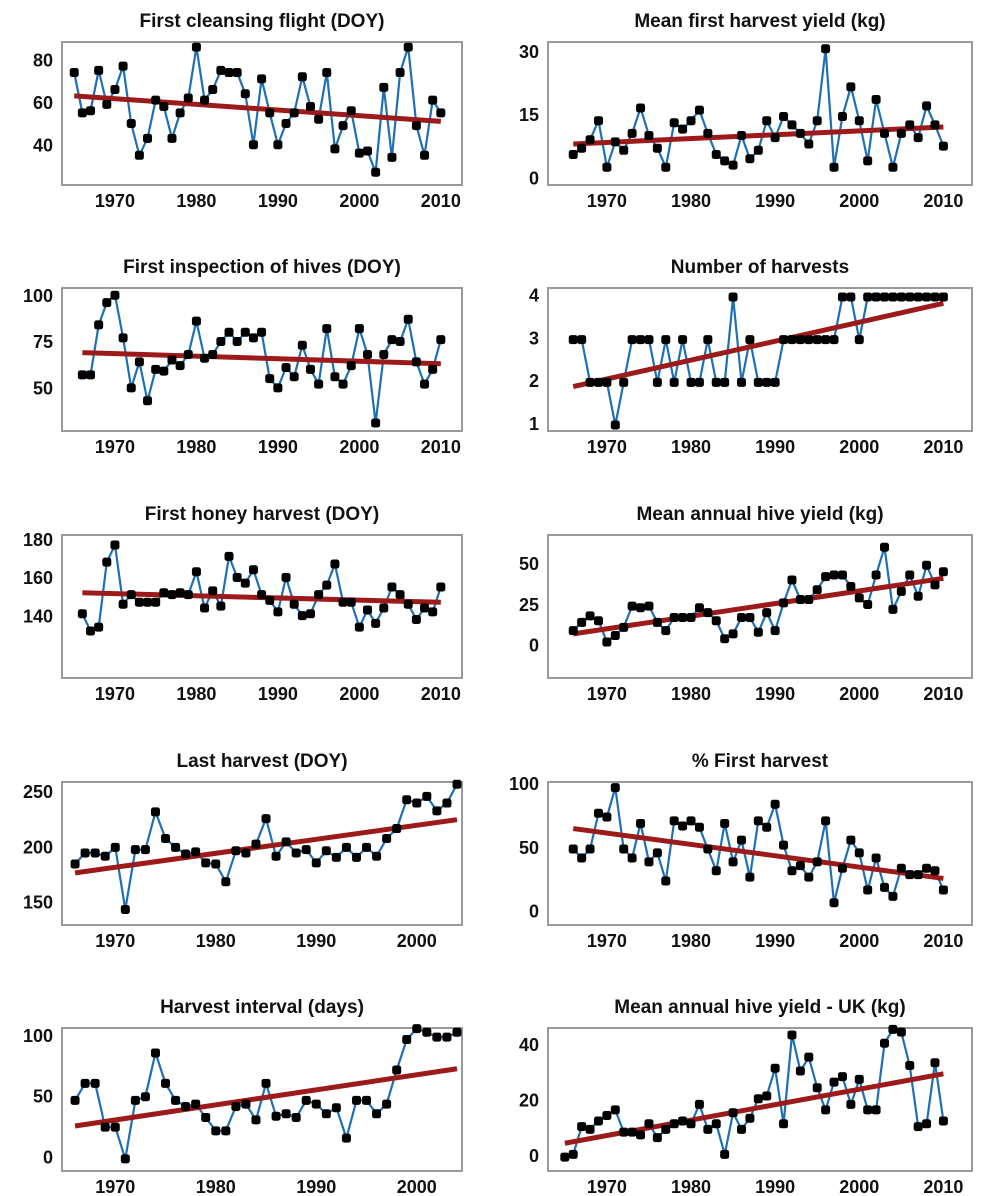  What do you see at coordinates (261, 587) in the screenshot?
I see `data-line` at bounding box center [261, 587].